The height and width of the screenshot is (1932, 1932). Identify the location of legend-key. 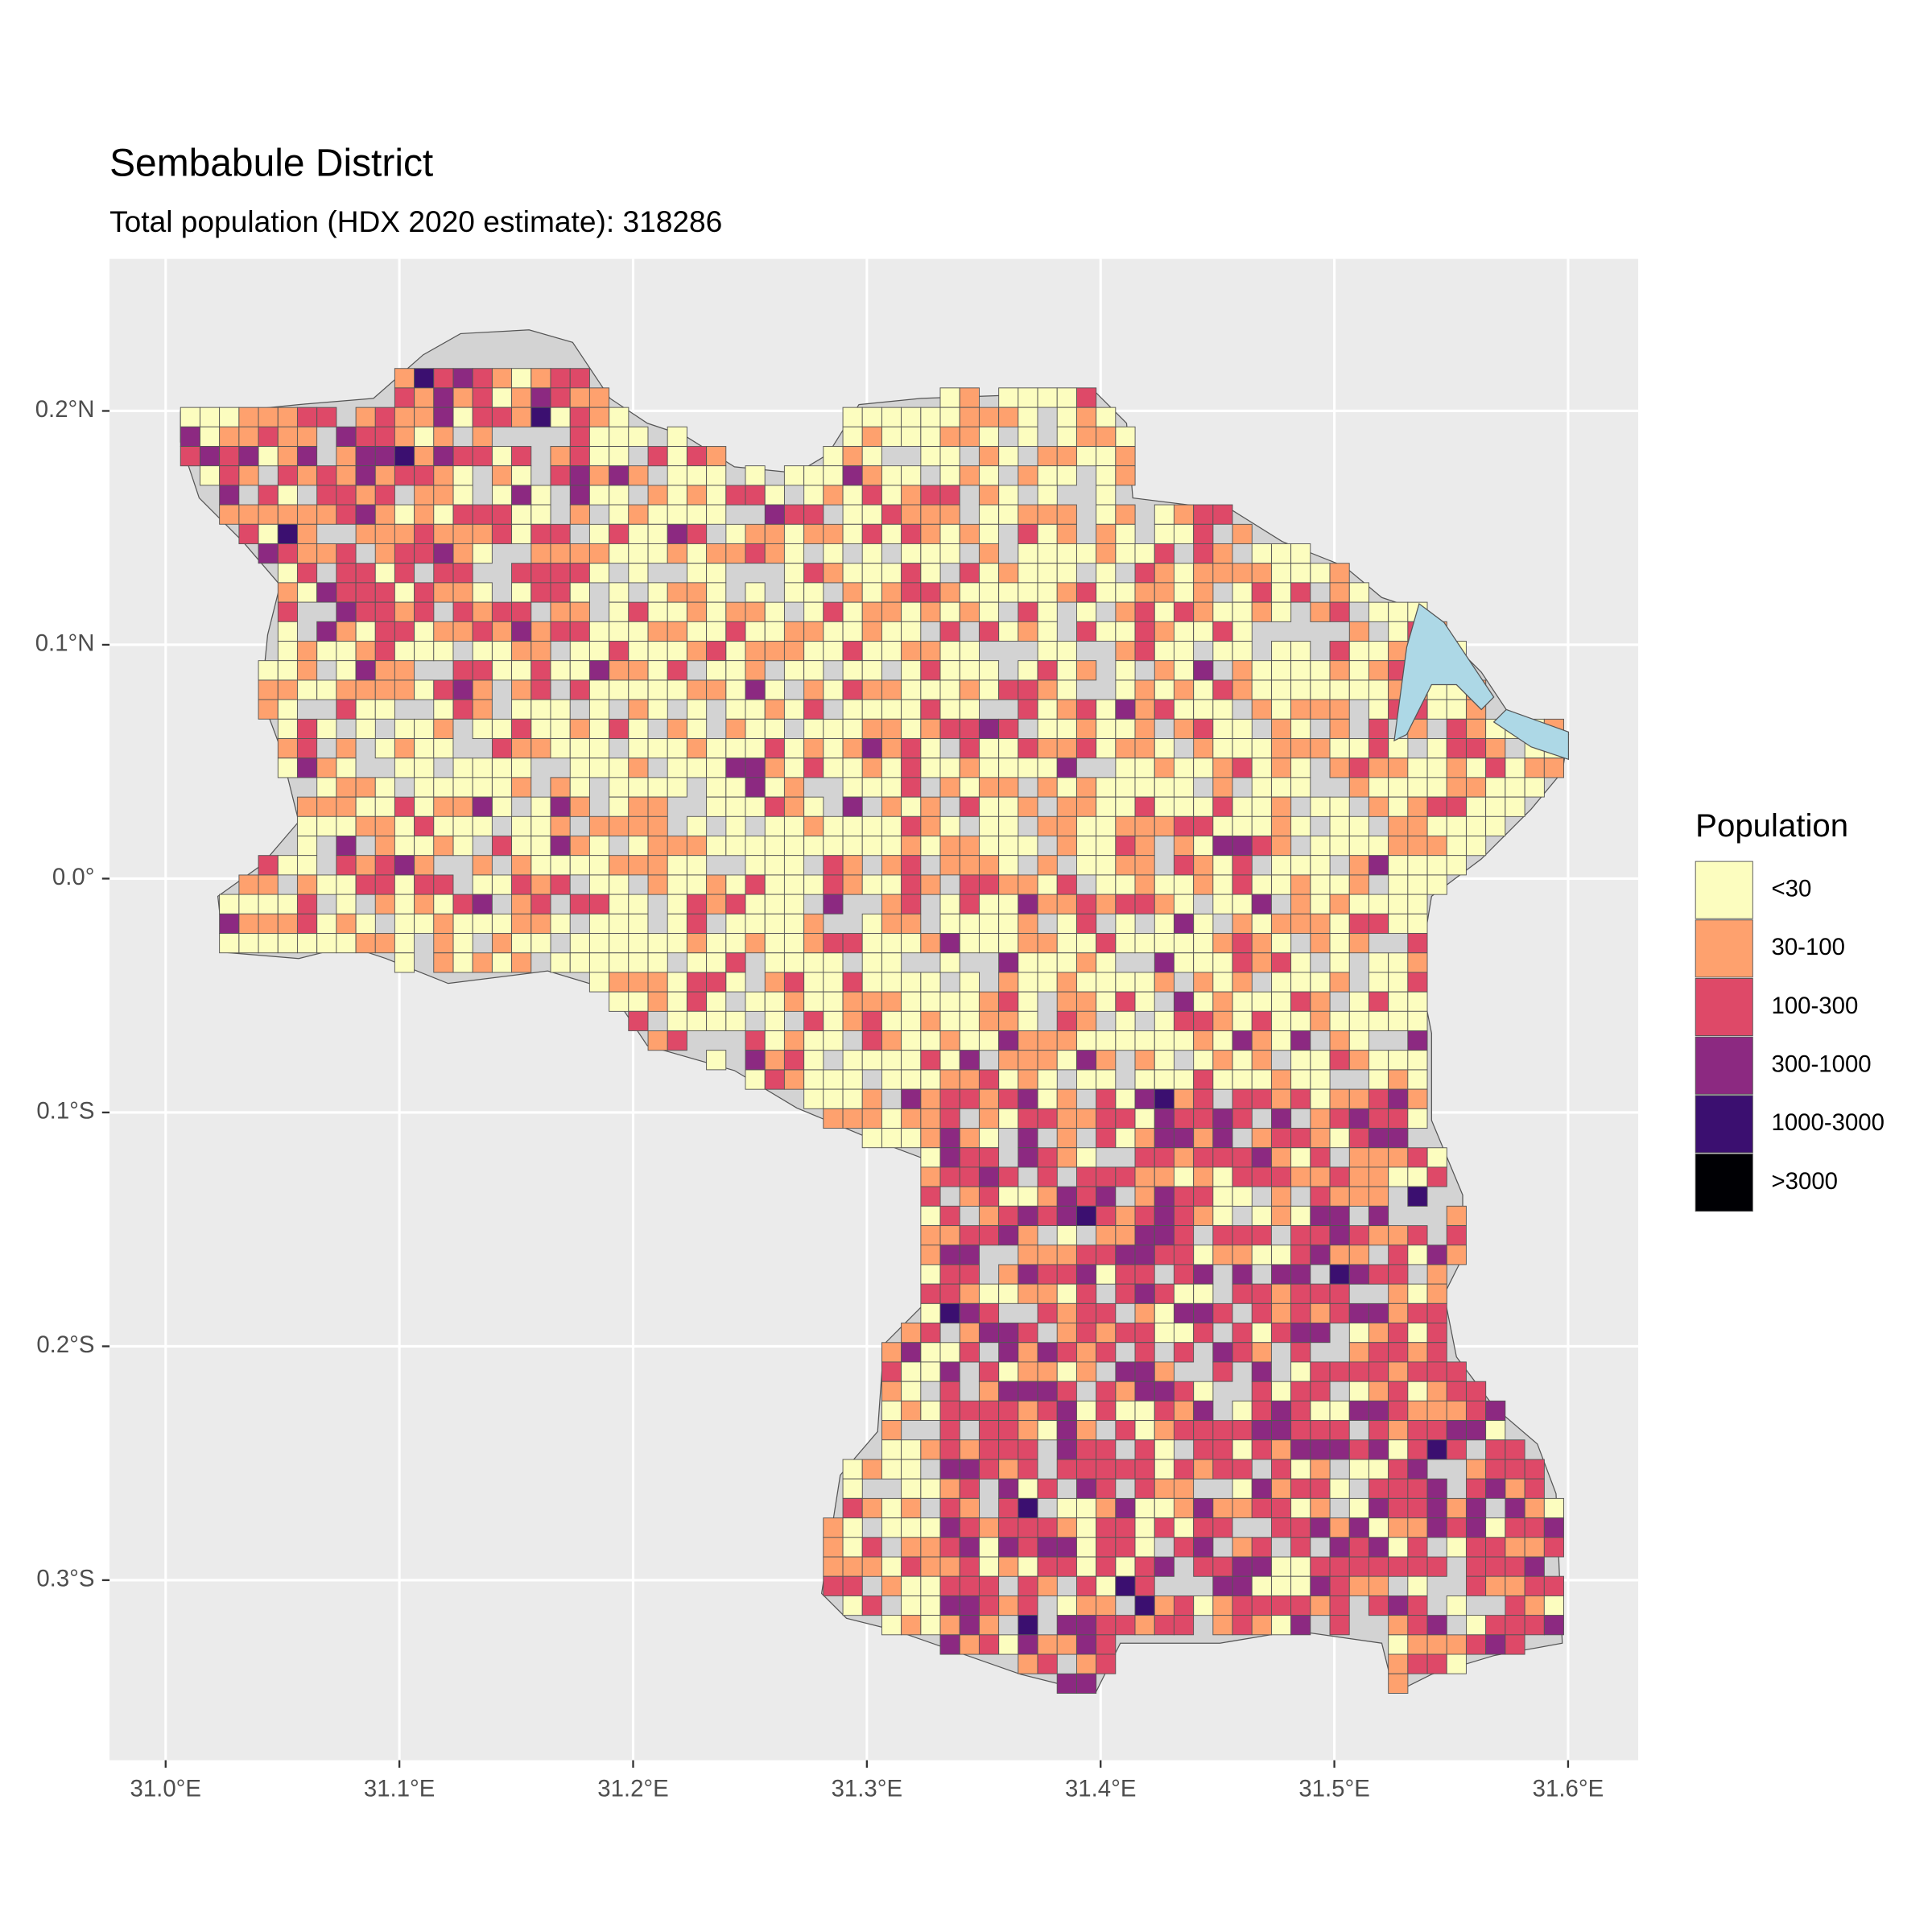
(1724, 1183).